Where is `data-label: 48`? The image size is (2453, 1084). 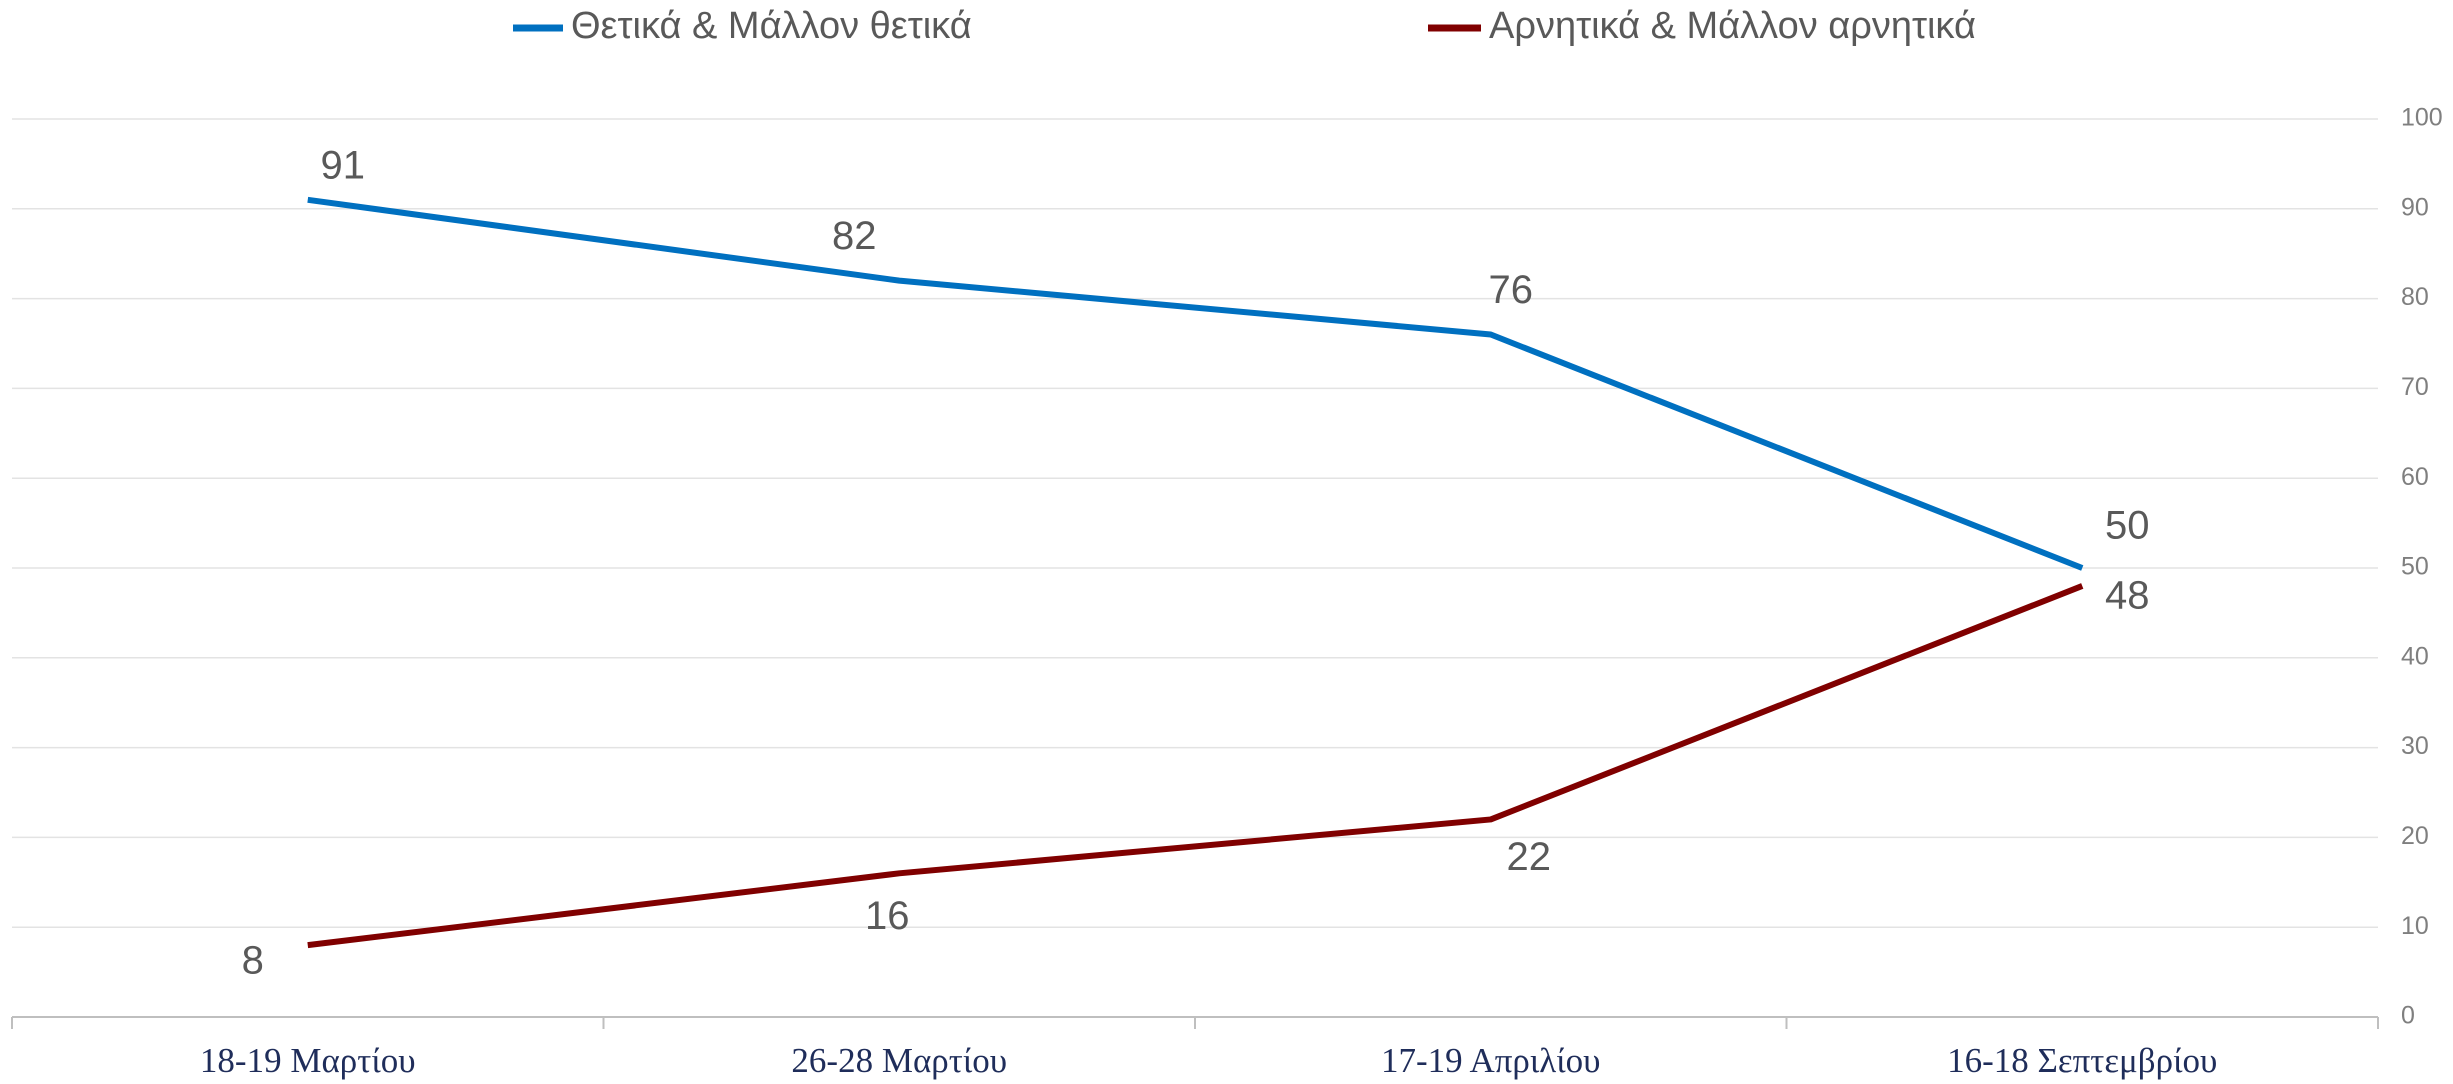 data-label: 48 is located at coordinates (2127, 596).